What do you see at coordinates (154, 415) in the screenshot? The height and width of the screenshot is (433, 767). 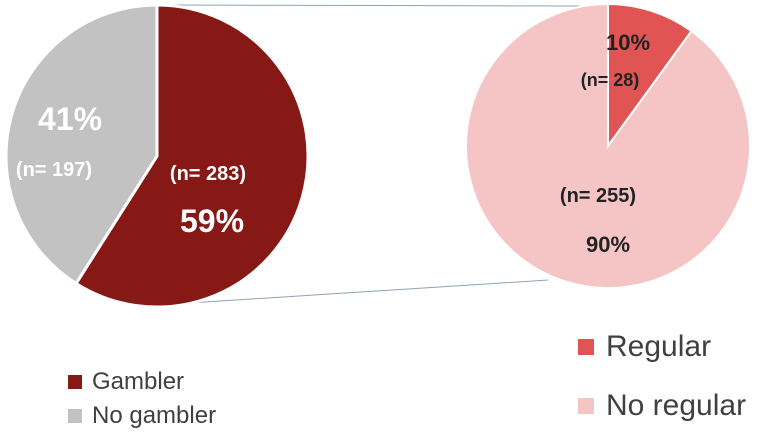 I see `legend-label-no-gambler: No gambler` at bounding box center [154, 415].